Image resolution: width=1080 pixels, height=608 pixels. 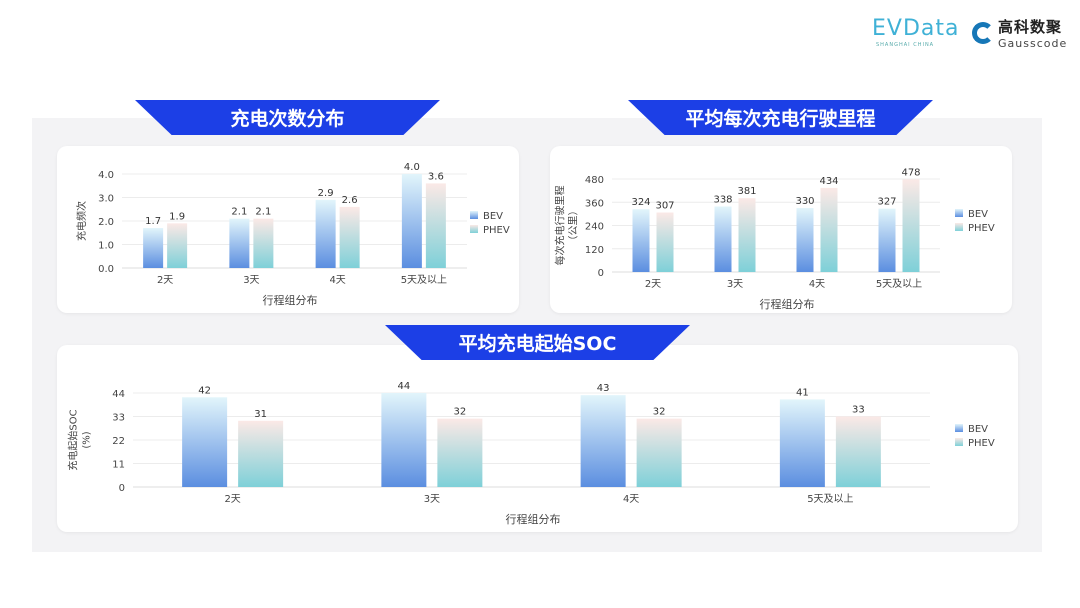 I want to click on data-label: 1.7, so click(x=153, y=221).